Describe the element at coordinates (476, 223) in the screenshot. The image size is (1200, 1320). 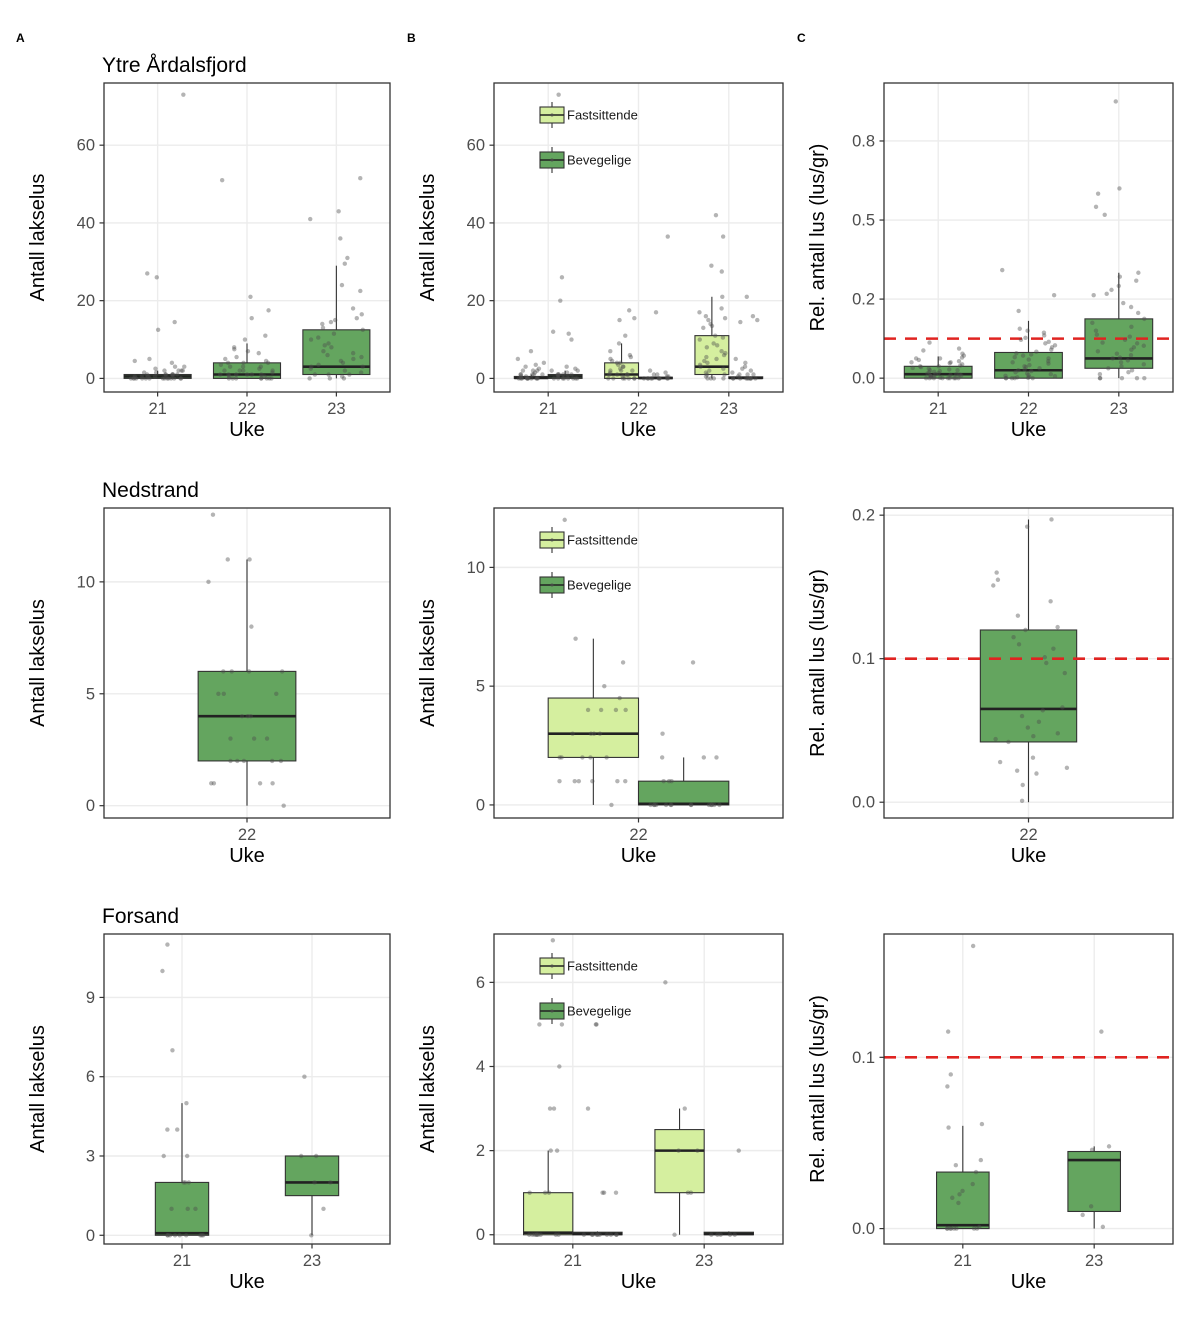
I see `y-tick-label: 40` at that location.